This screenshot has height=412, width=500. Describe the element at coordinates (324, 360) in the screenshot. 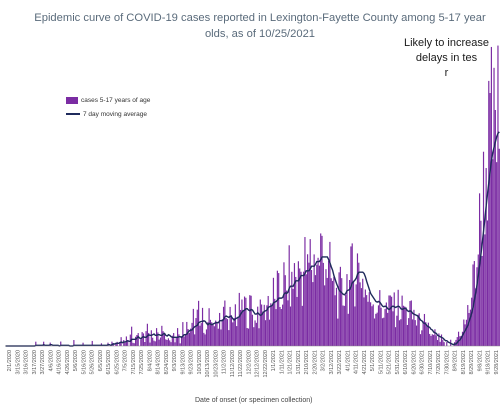

I see `x-tick-label: 3/2/2021` at that location.